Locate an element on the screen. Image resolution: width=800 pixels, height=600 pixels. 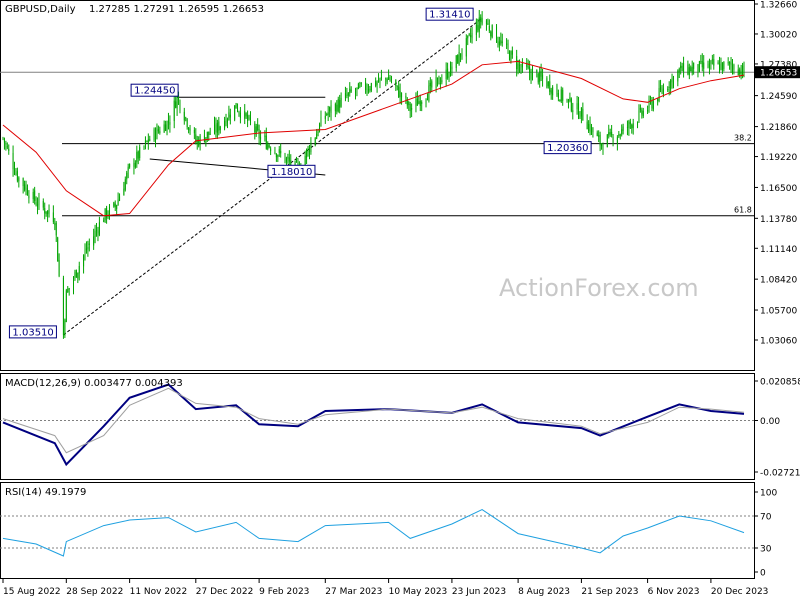
macd-tick-label-0: 0.020858 is located at coordinates (780, 383).